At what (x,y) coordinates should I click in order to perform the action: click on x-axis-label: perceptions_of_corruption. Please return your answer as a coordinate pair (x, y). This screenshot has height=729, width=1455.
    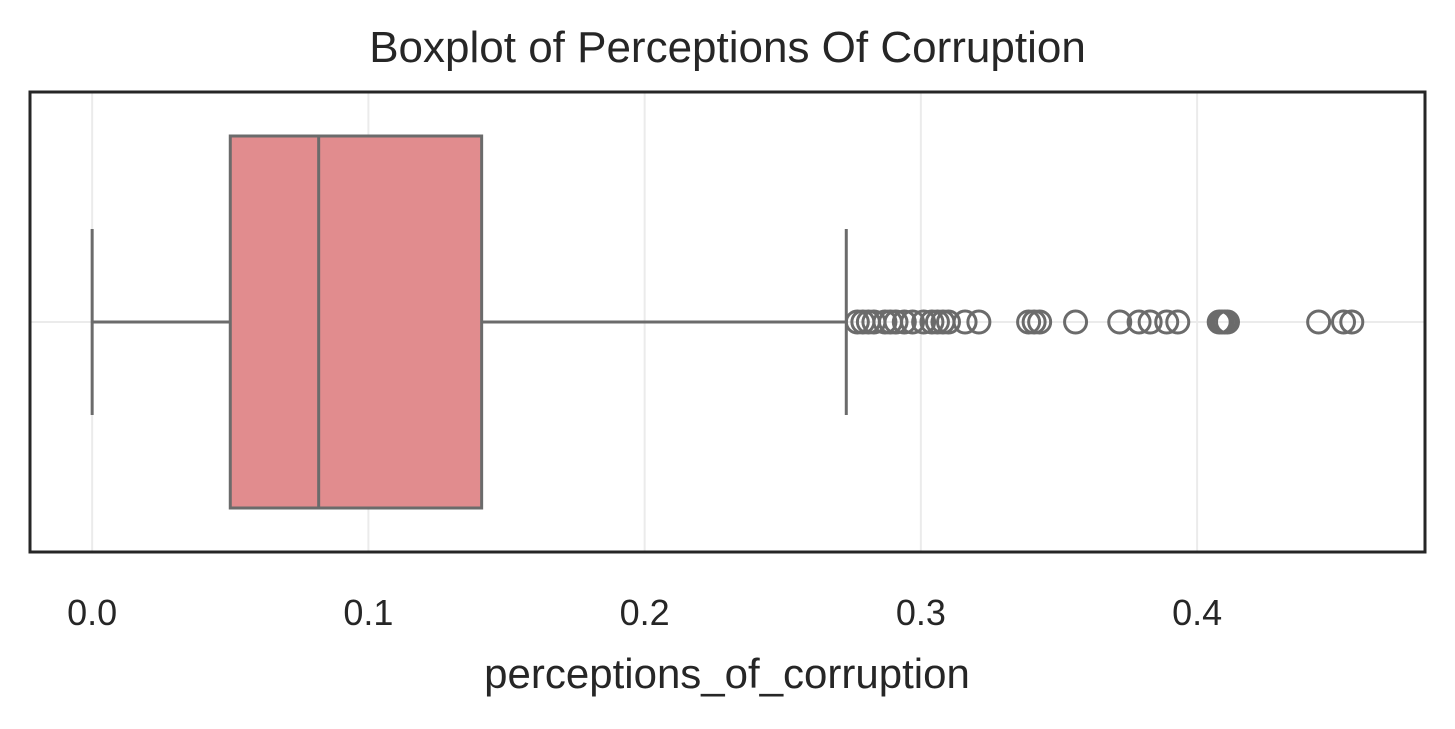
    Looking at the image, I should click on (727, 673).